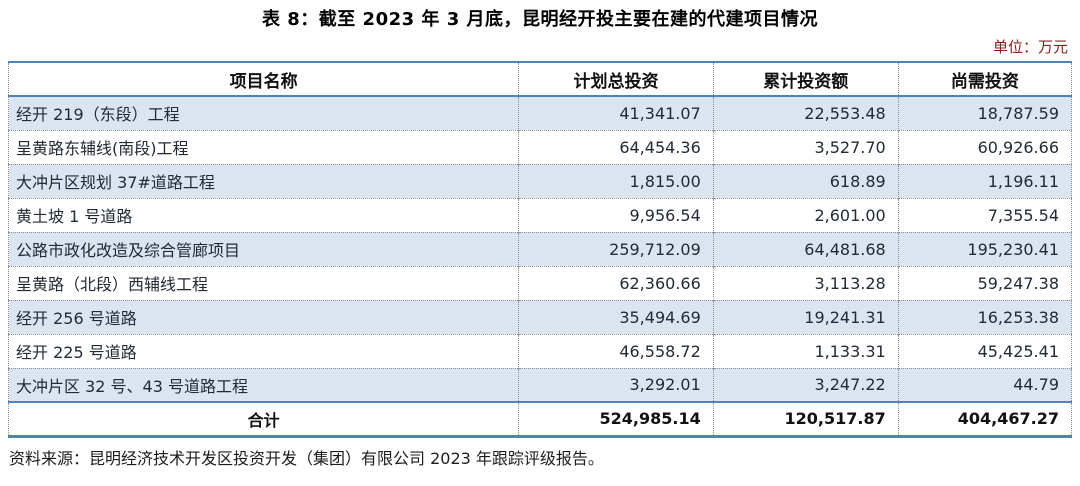 Image resolution: width=1080 pixels, height=486 pixels. I want to click on project-name-cell: 呈黄路（北段）西辅线工程, so click(112, 284).